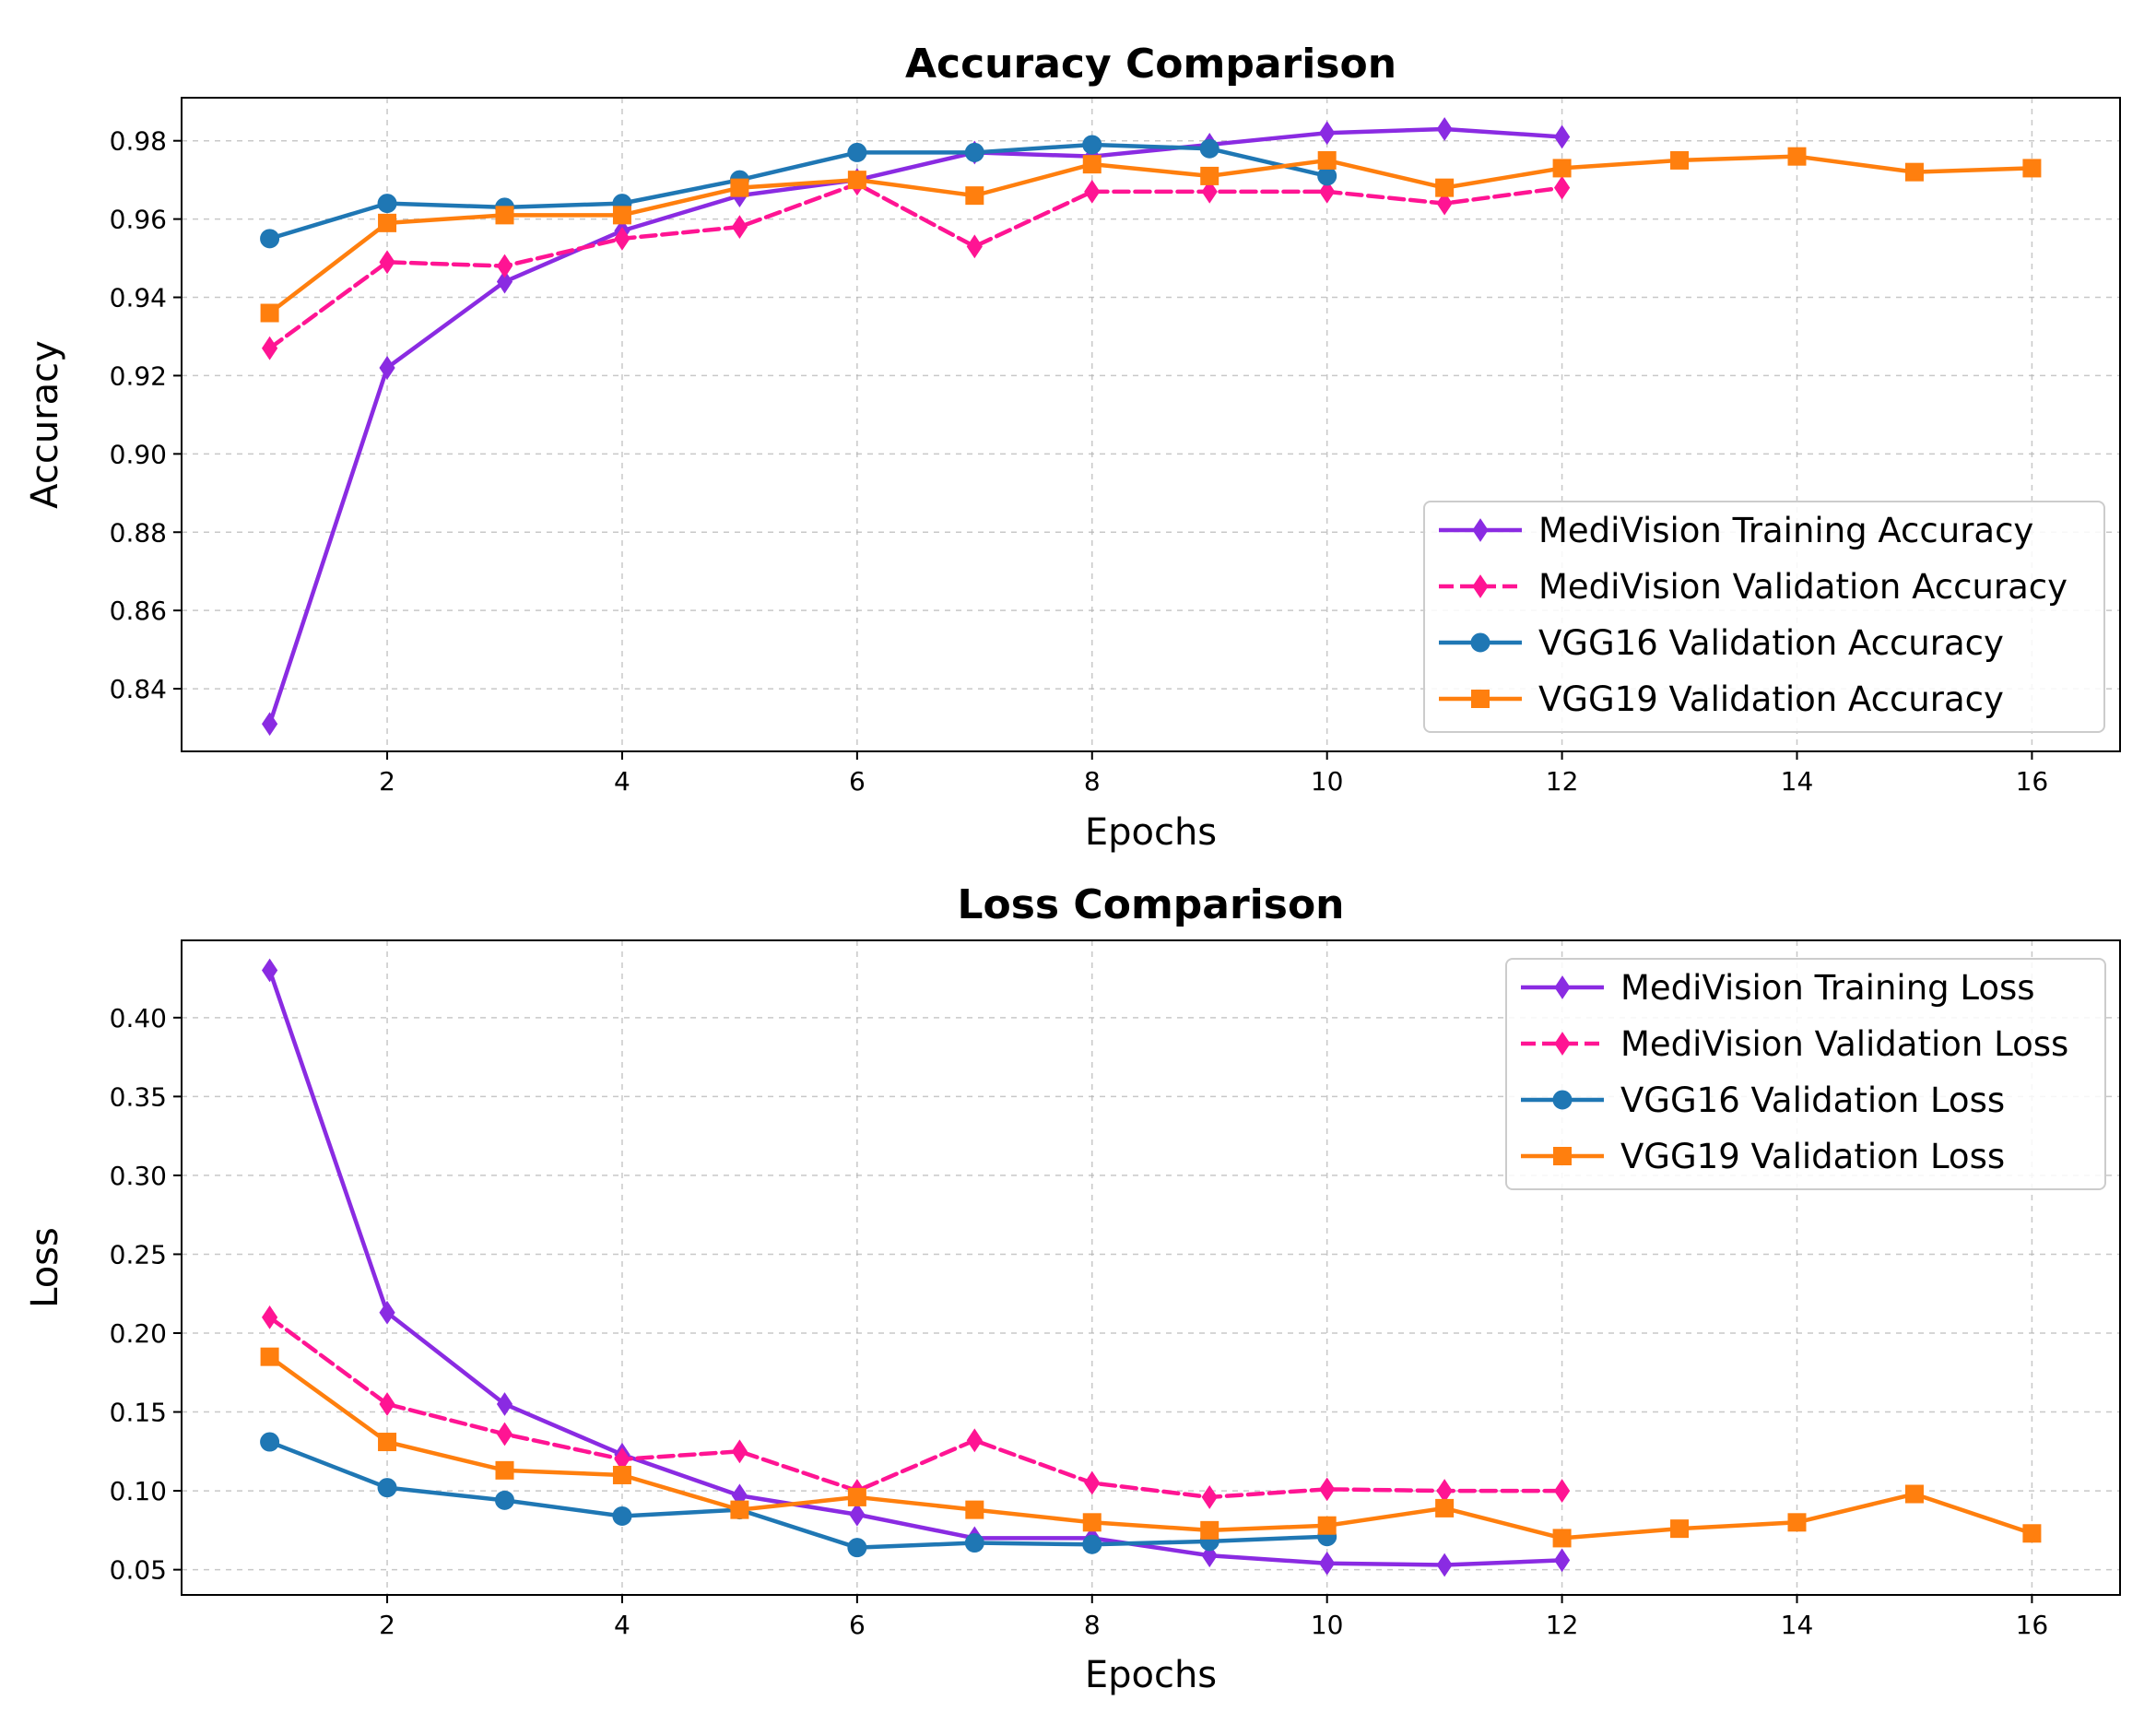  Describe the element at coordinates (138, 1413) in the screenshot. I see `y-tick-label: 0.15` at that location.